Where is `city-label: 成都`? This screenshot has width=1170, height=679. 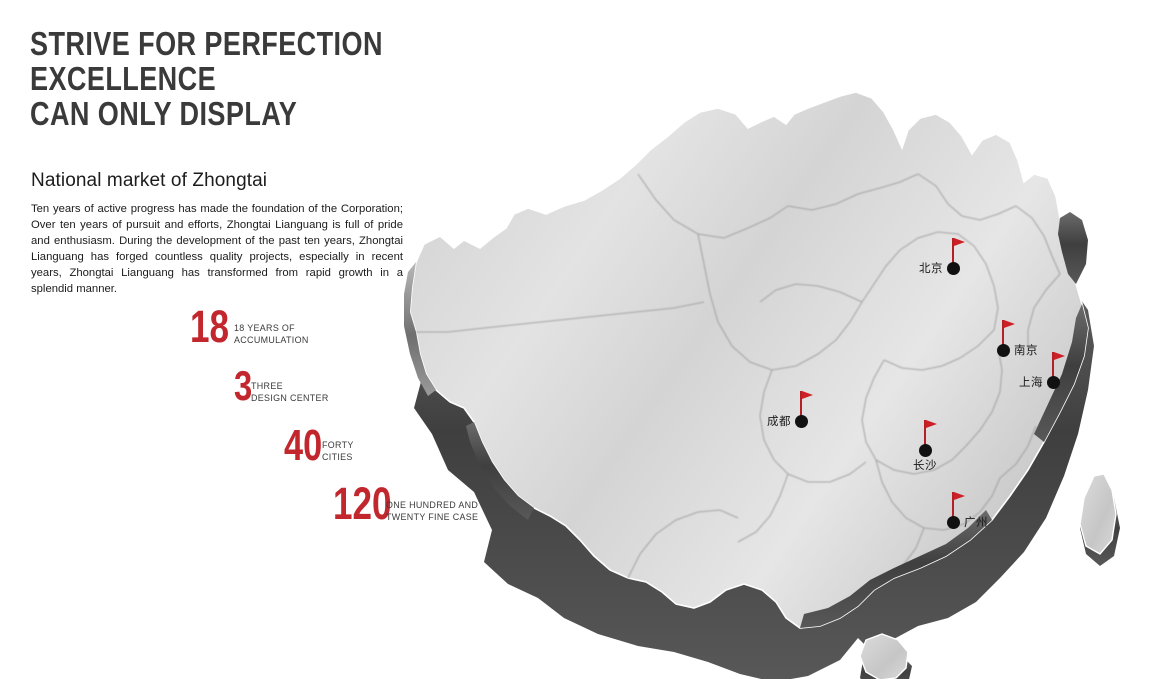
city-label: 成都 is located at coordinates (779, 421).